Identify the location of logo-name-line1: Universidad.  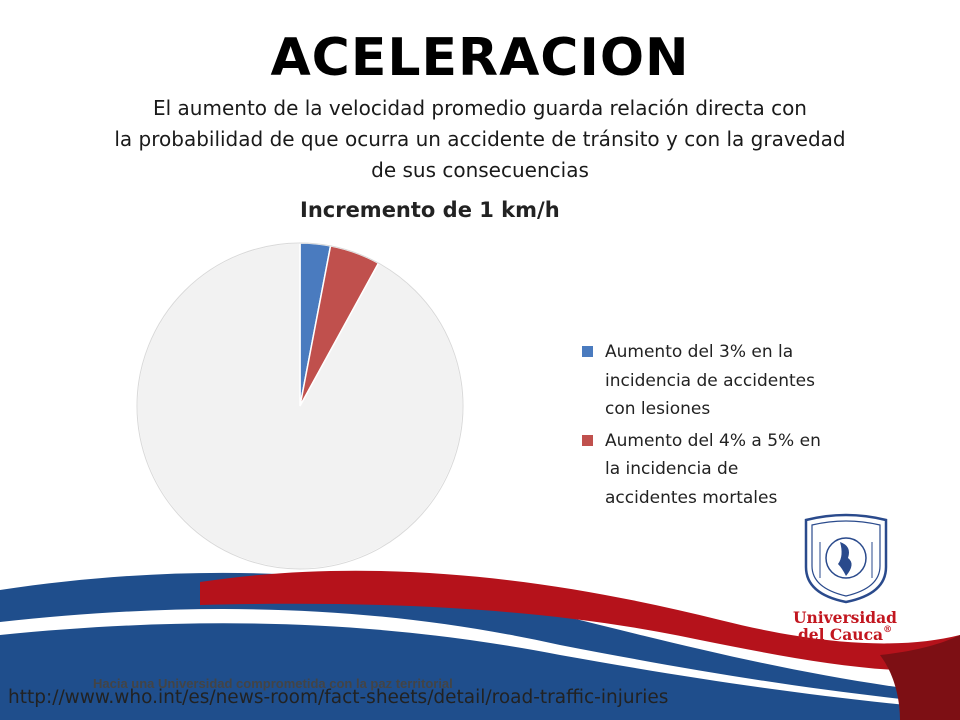
(845, 617).